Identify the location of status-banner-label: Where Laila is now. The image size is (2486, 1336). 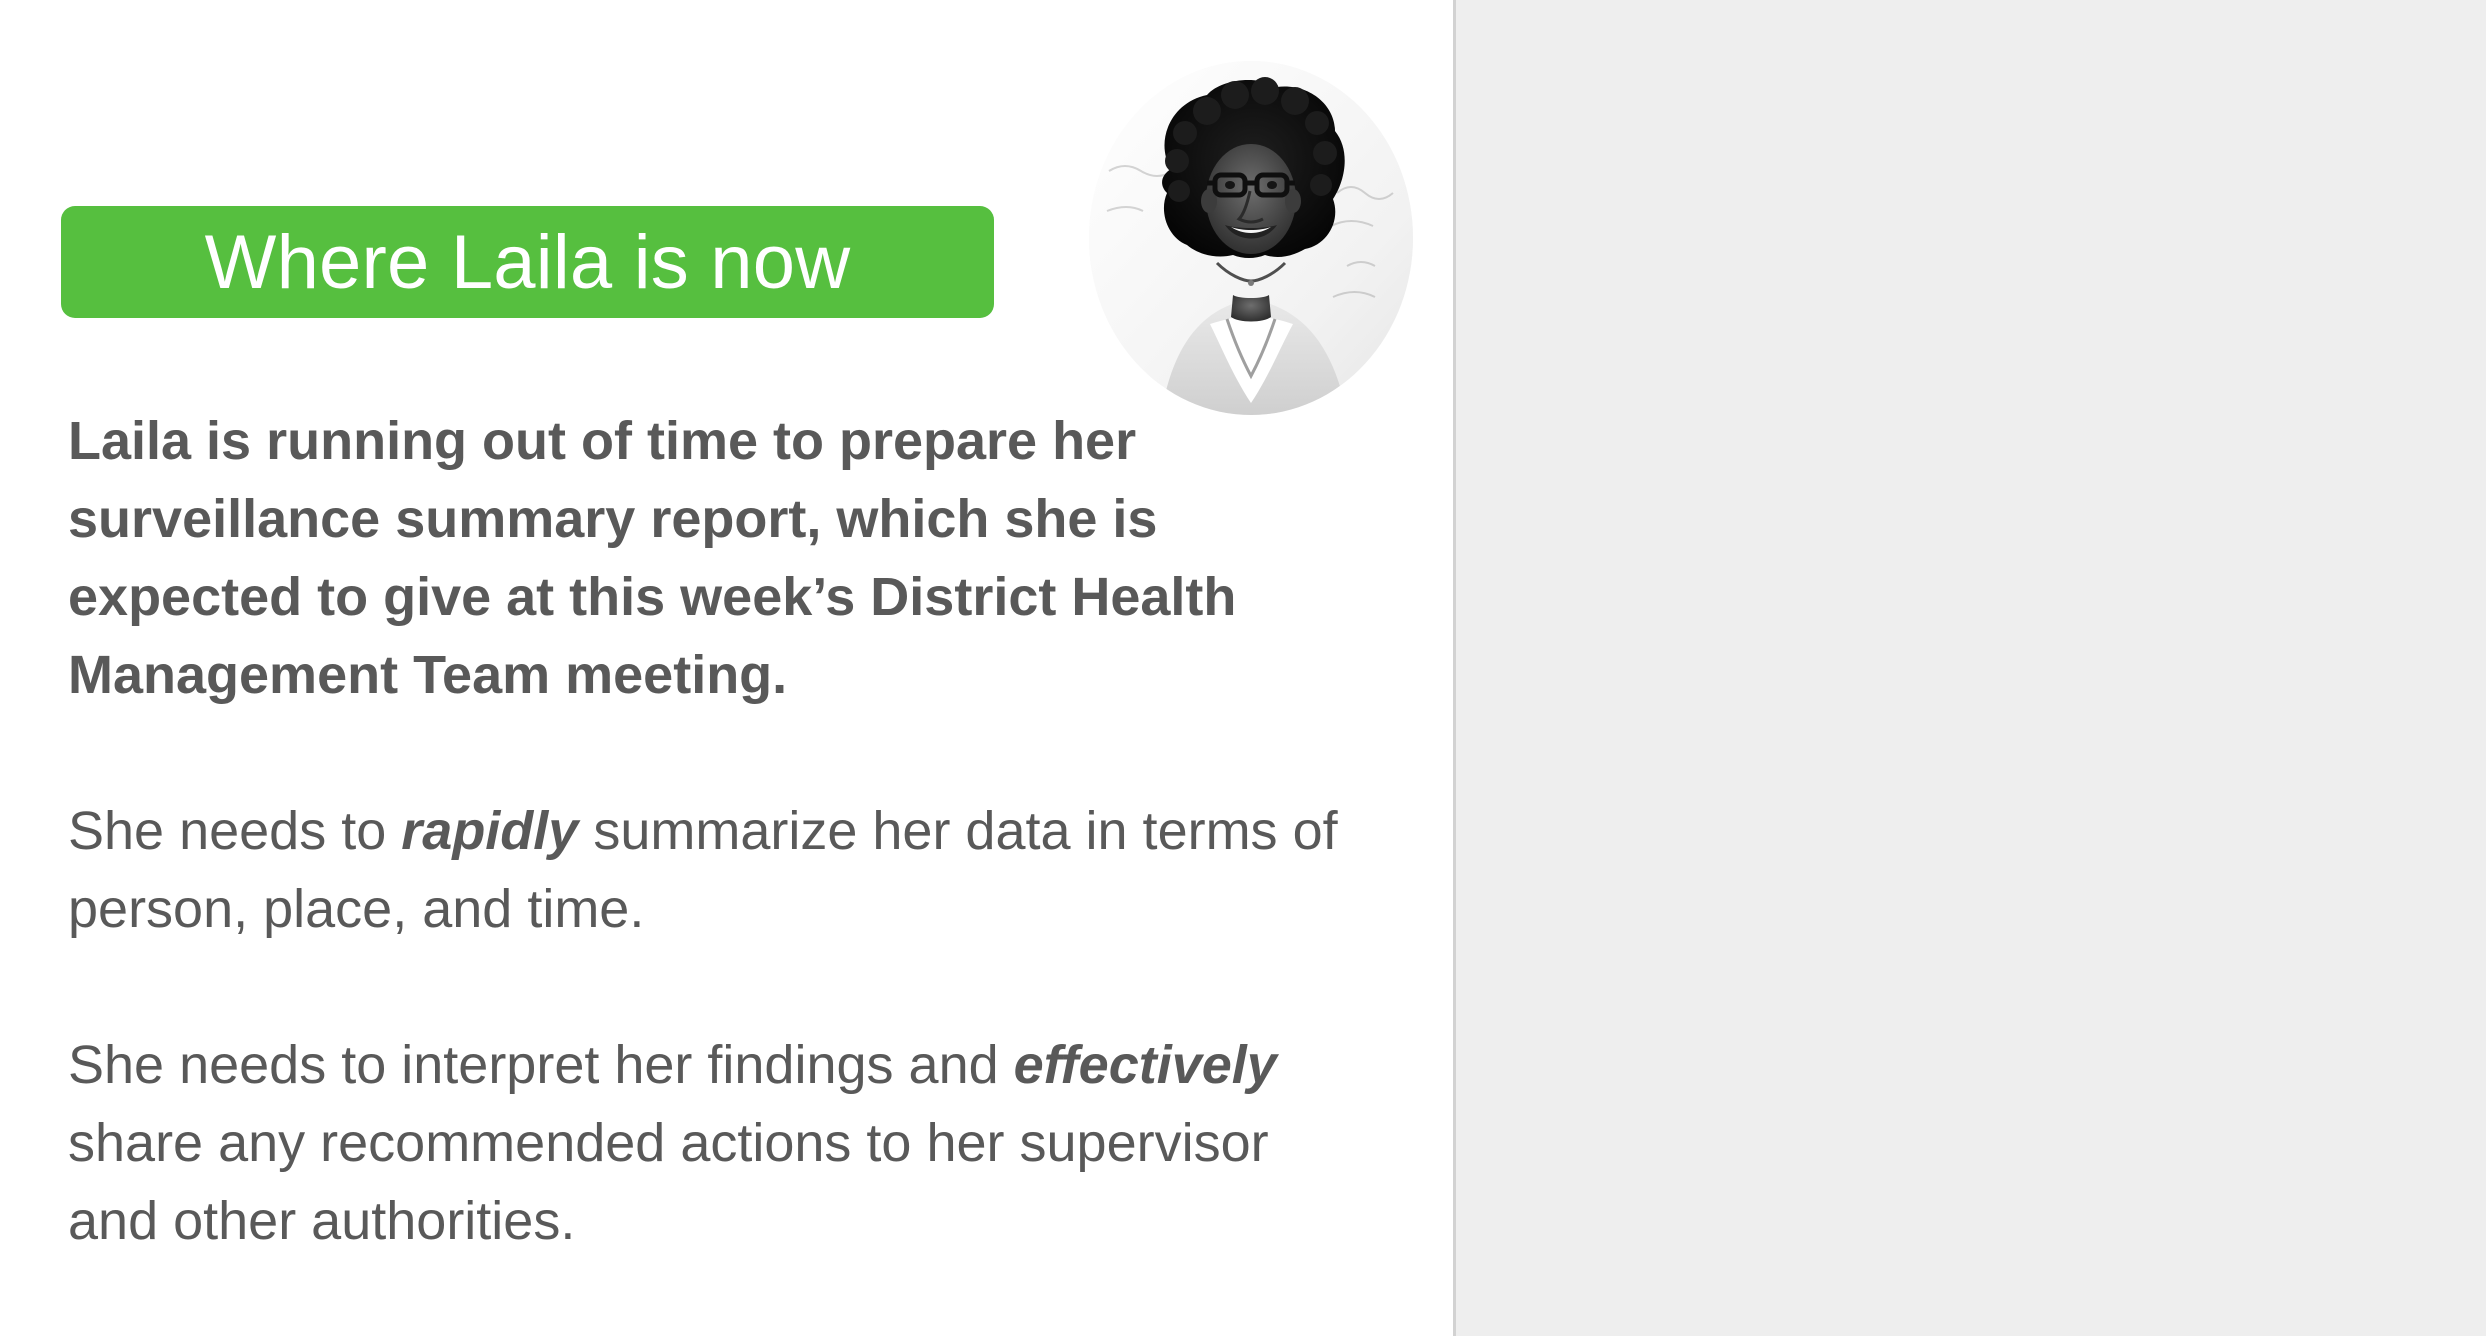
(527, 262).